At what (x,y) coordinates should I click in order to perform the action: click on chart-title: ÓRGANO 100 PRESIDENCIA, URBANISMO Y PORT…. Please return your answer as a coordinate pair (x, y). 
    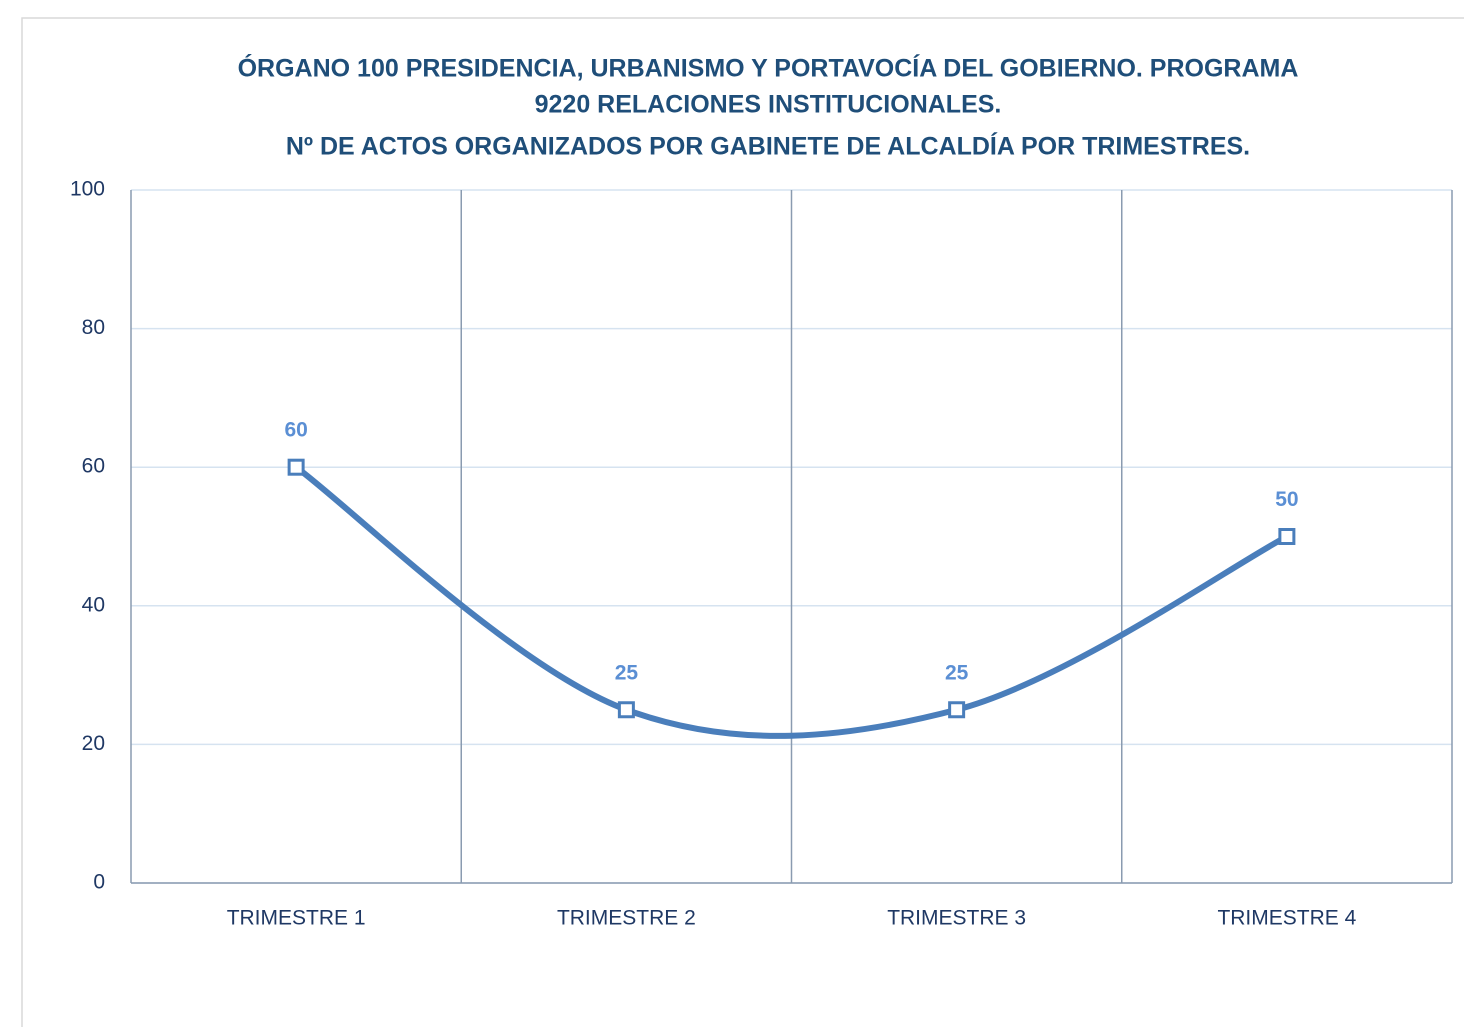
    Looking at the image, I should click on (768, 68).